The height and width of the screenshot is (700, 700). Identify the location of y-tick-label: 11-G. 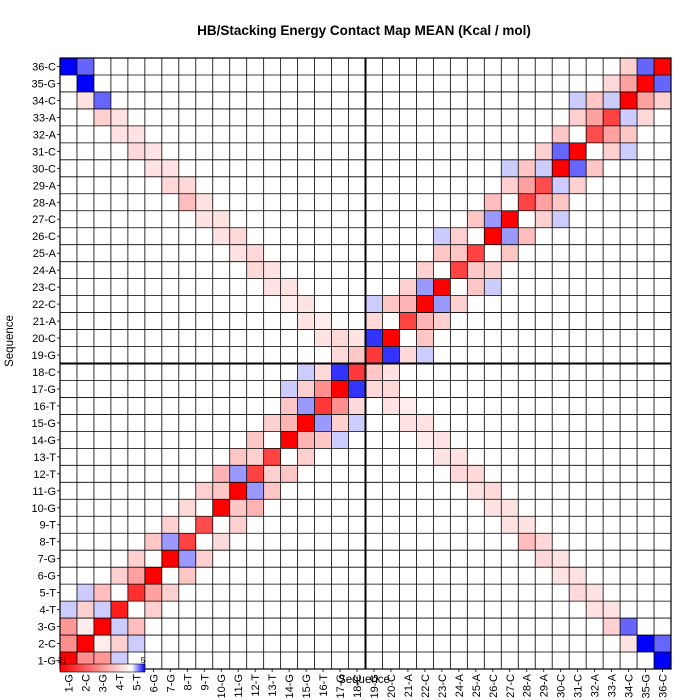
(44, 492).